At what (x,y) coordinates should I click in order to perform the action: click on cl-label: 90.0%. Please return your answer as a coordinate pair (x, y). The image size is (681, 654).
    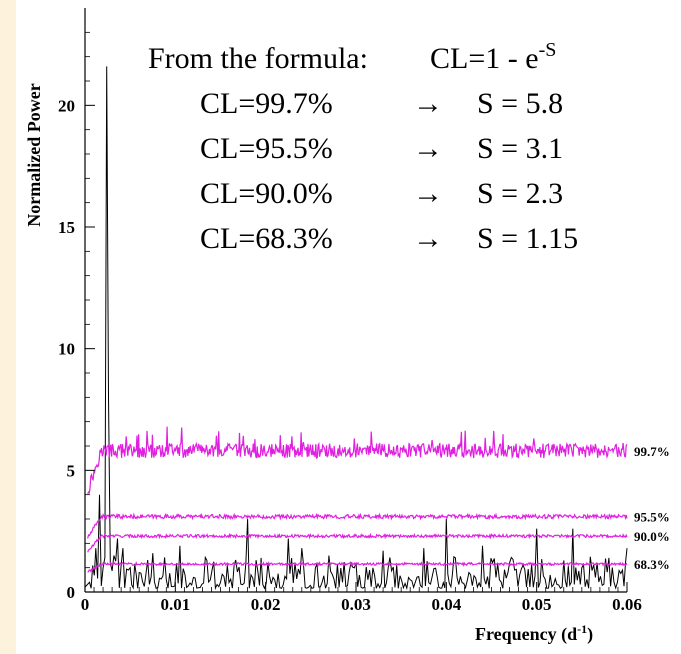
    Looking at the image, I should click on (652, 536).